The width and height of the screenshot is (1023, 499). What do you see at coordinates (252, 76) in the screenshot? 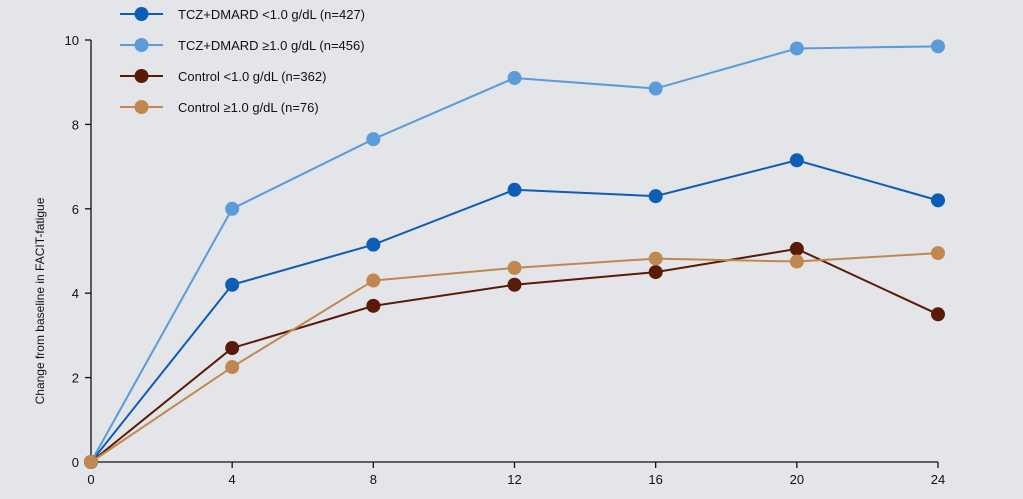
I see `legend-label: Control <1.0 g/dL (n=362)` at bounding box center [252, 76].